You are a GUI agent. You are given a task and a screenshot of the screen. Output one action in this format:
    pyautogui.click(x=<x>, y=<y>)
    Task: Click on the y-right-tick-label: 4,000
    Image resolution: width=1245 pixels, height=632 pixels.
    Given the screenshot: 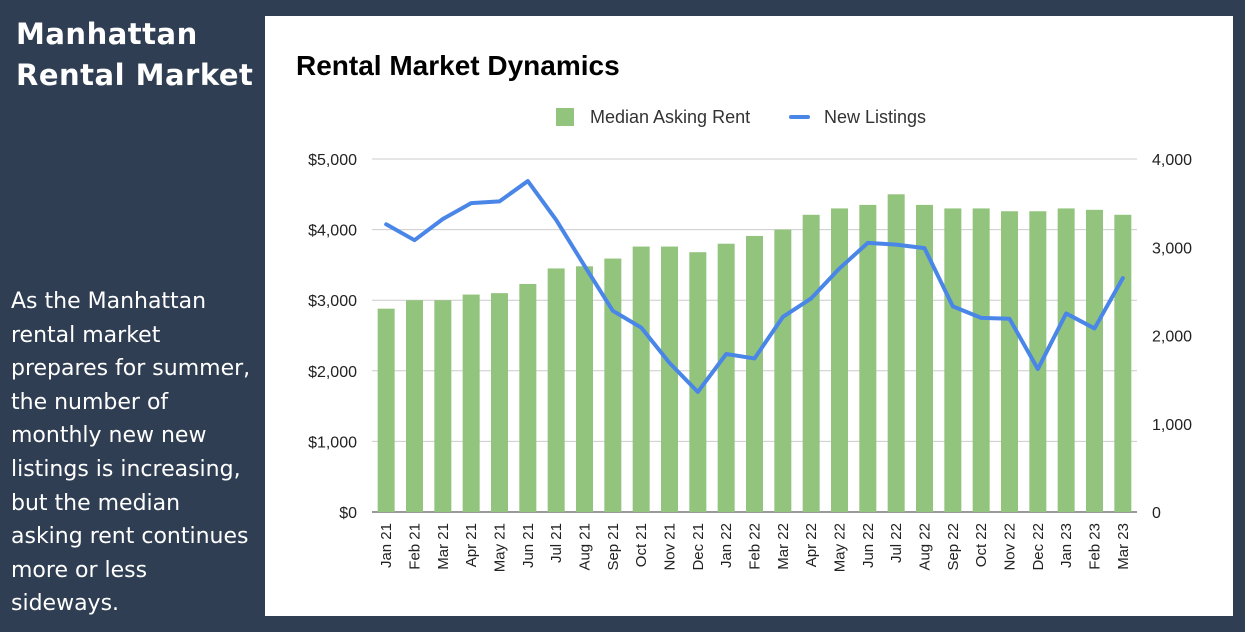 What is the action you would take?
    pyautogui.click(x=1172, y=160)
    